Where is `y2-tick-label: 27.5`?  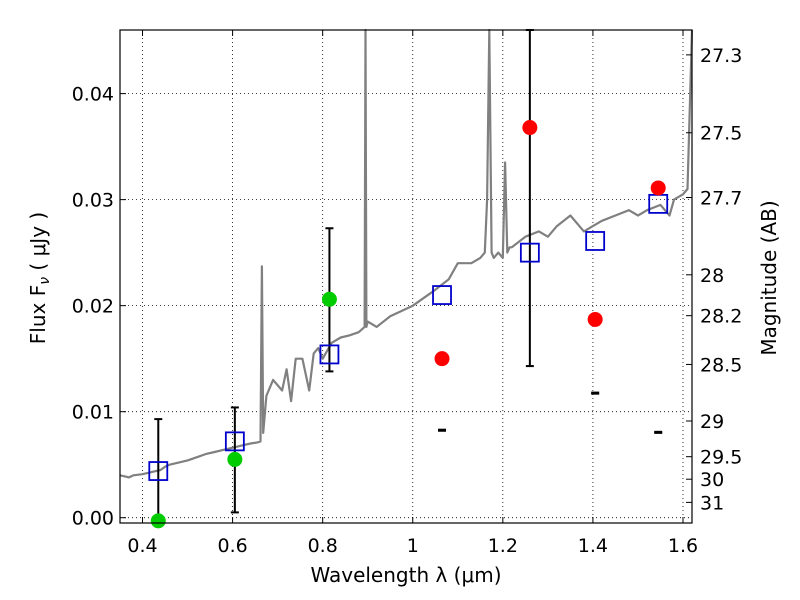 y2-tick-label: 27.5 is located at coordinates (721, 134).